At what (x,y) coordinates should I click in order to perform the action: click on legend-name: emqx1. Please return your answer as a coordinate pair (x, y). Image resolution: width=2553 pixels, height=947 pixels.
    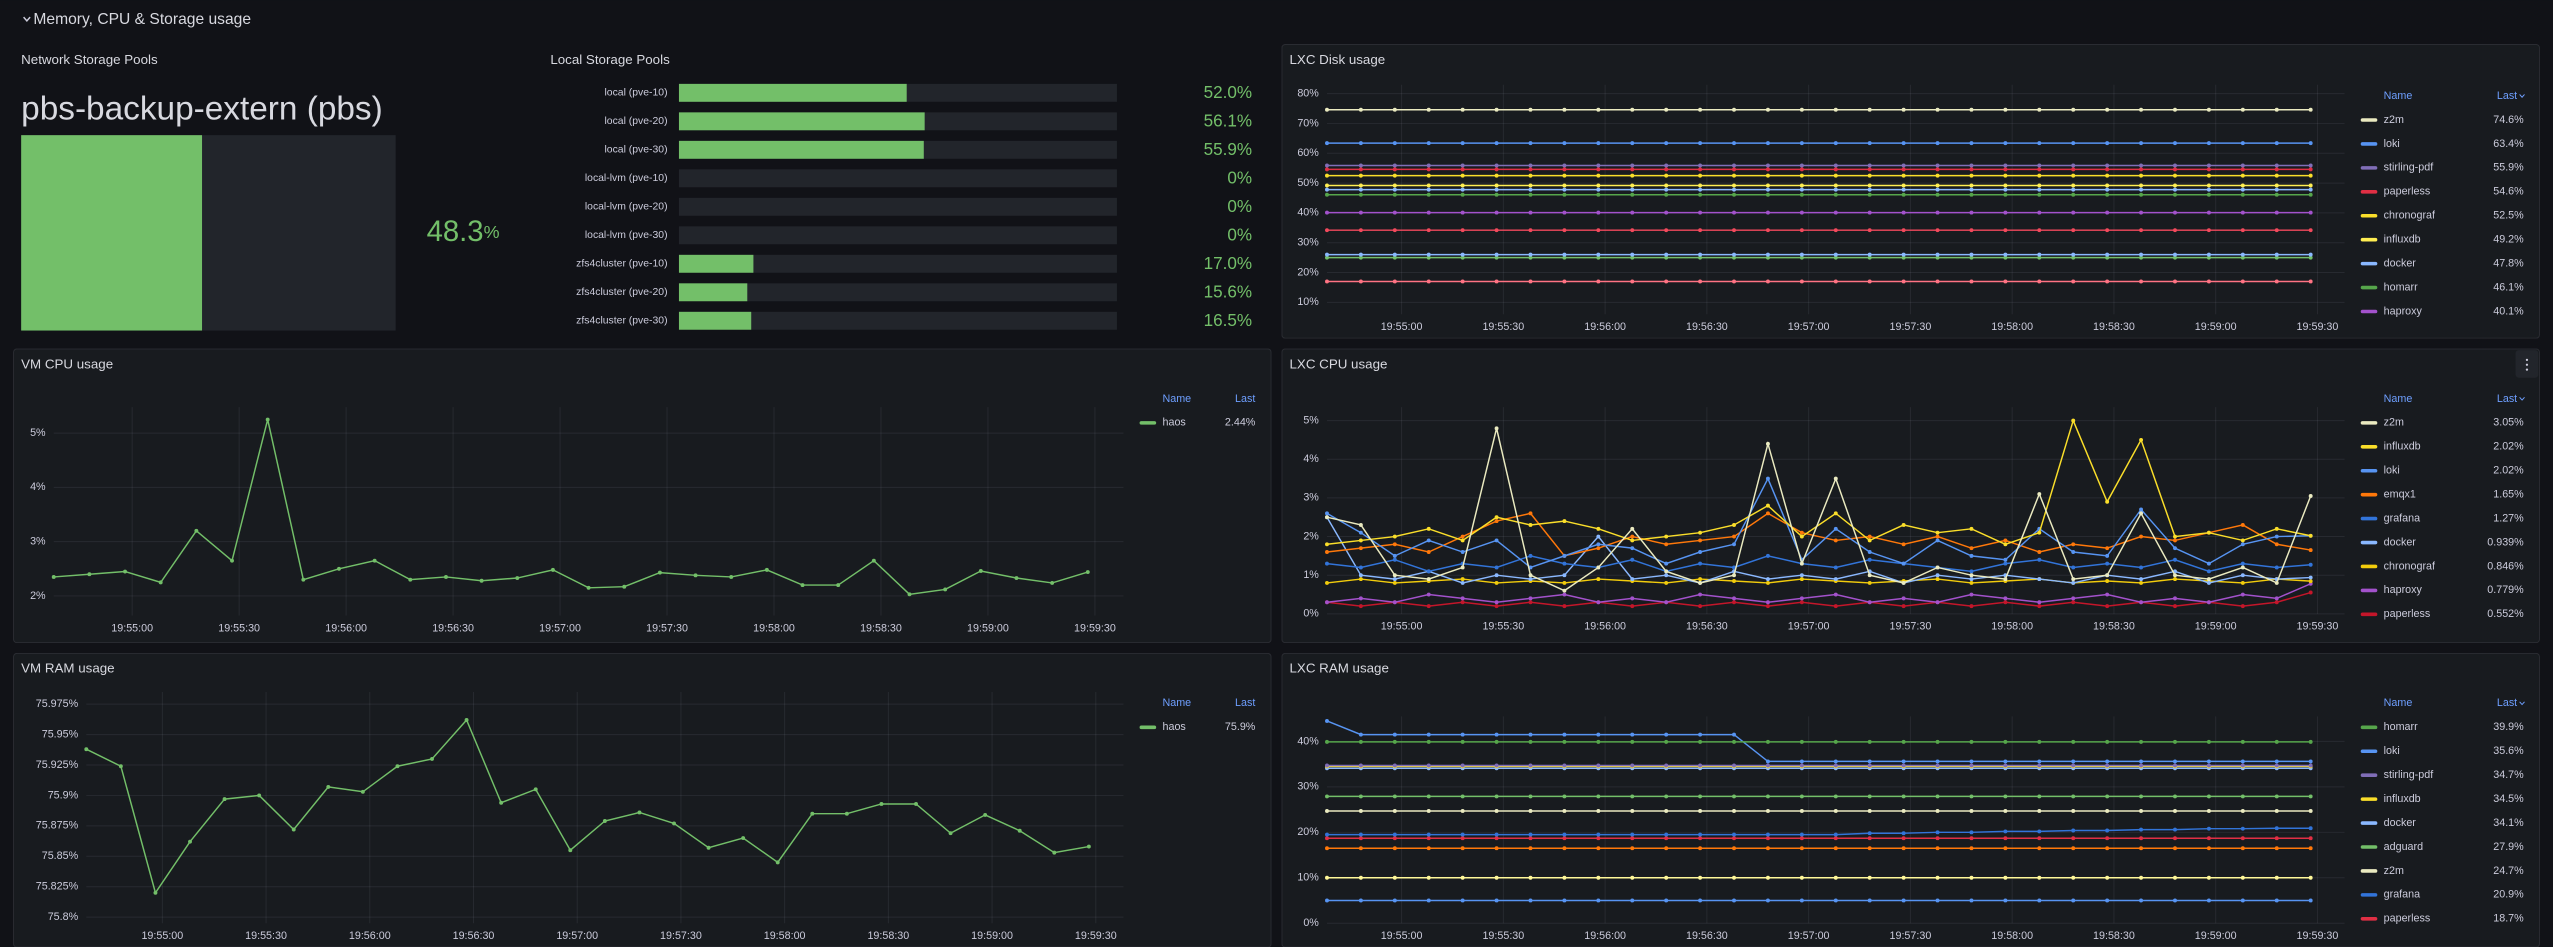
    Looking at the image, I should click on (2400, 495).